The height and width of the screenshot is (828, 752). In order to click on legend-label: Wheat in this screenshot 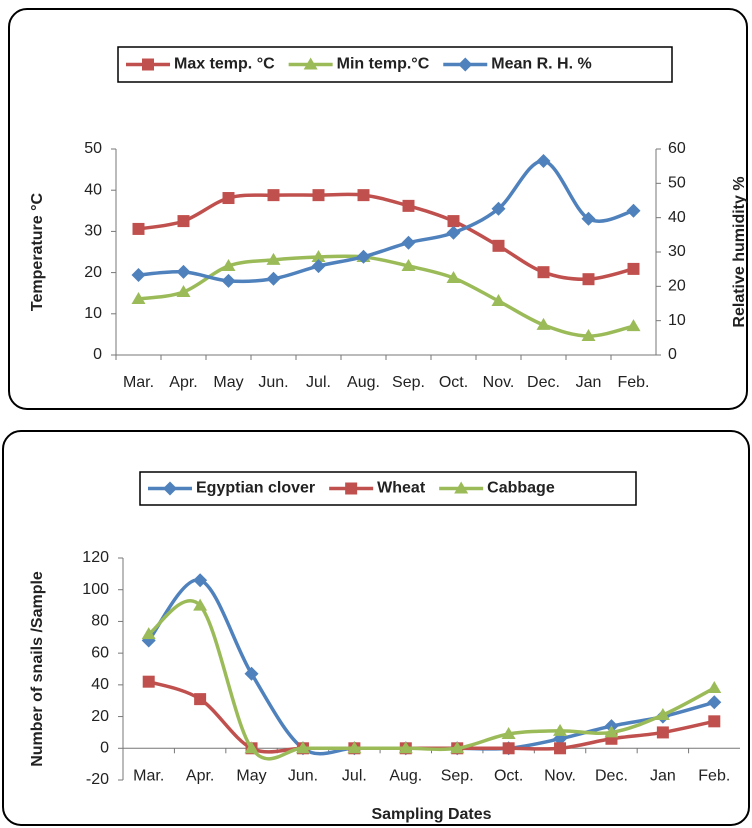, I will do `click(401, 488)`.